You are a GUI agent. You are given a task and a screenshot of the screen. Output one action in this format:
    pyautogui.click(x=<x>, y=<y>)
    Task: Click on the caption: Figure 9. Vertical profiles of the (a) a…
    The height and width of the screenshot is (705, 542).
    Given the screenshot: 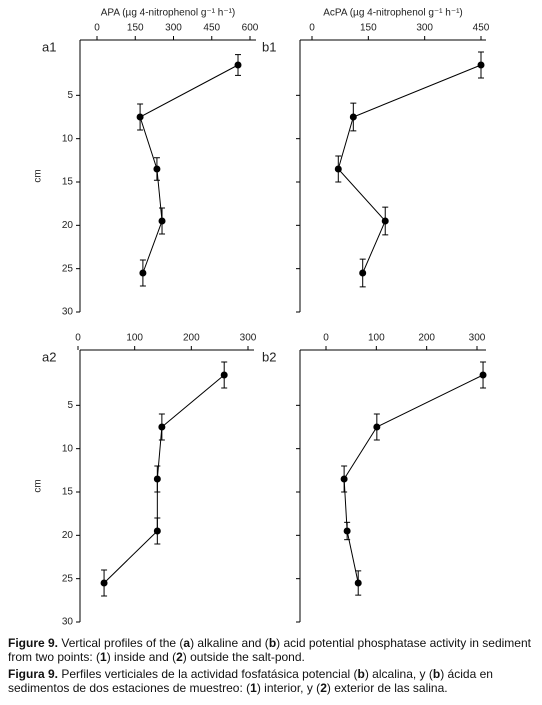 What is the action you would take?
    pyautogui.click(x=271, y=650)
    